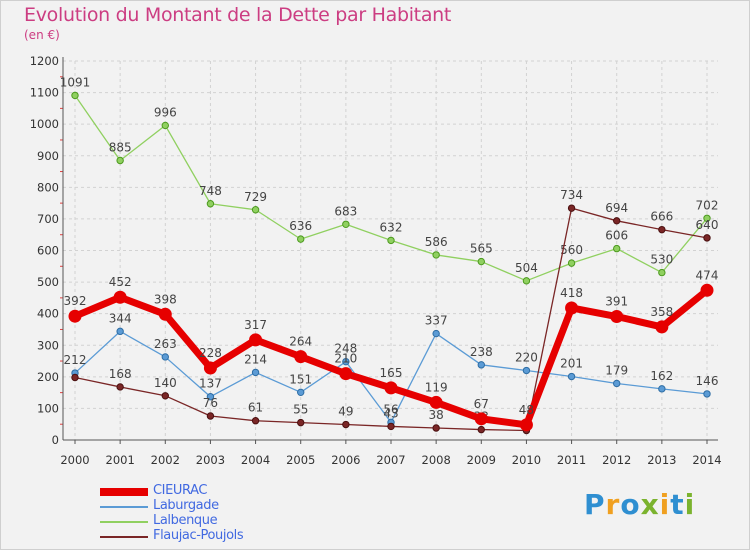 The height and width of the screenshot is (550, 750). I want to click on data-label: 337, so click(436, 321).